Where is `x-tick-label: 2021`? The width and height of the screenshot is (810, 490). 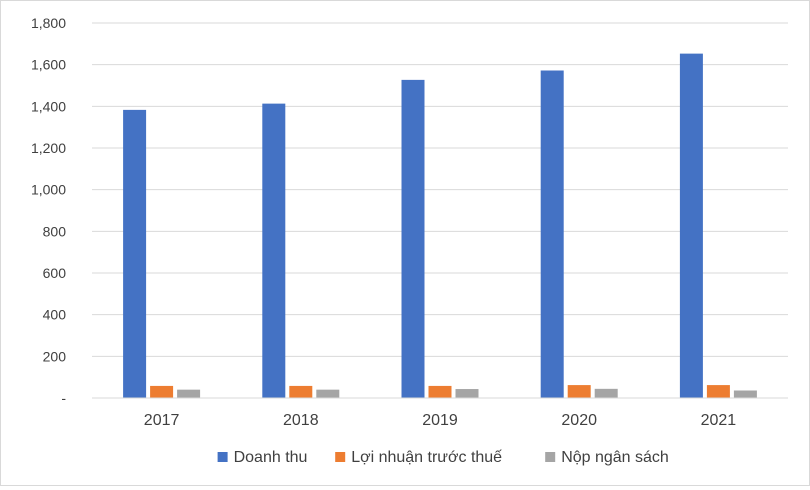 x-tick-label: 2021 is located at coordinates (719, 420).